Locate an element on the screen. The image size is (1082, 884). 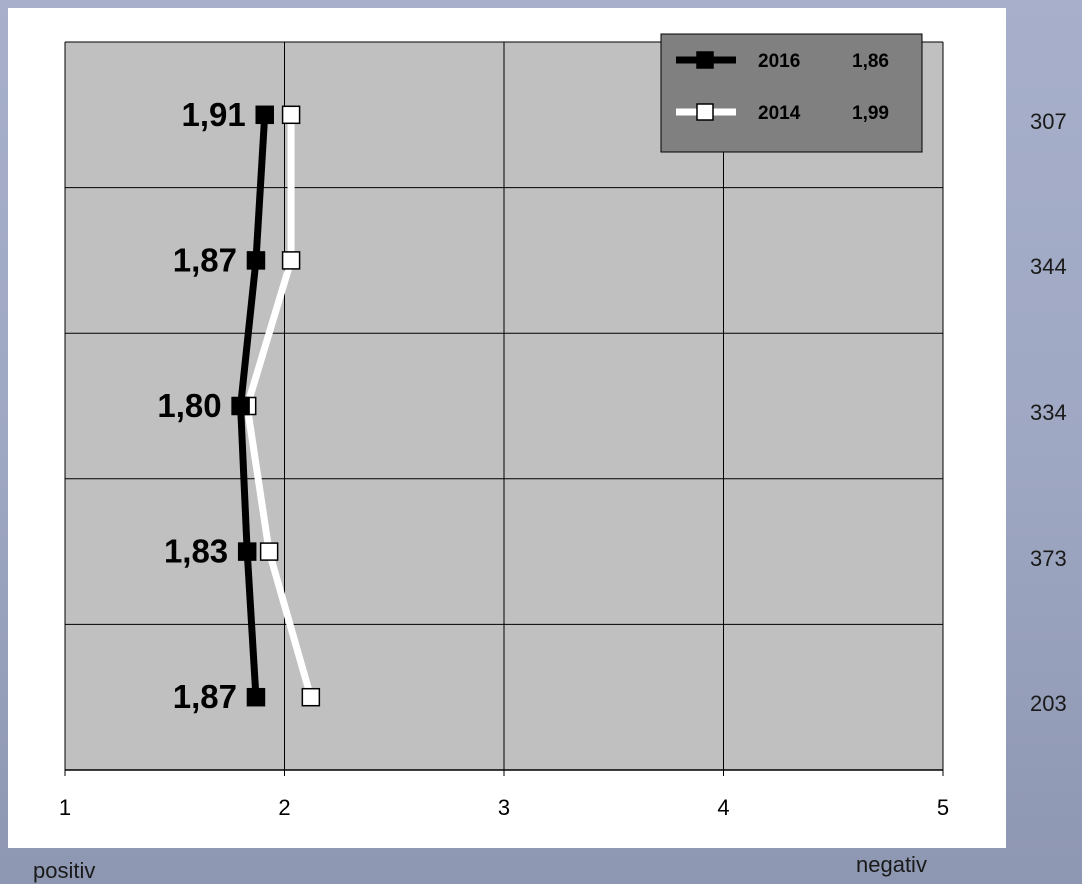
legend: 2016 1,86 2014 1,99 is located at coordinates (791, 93).